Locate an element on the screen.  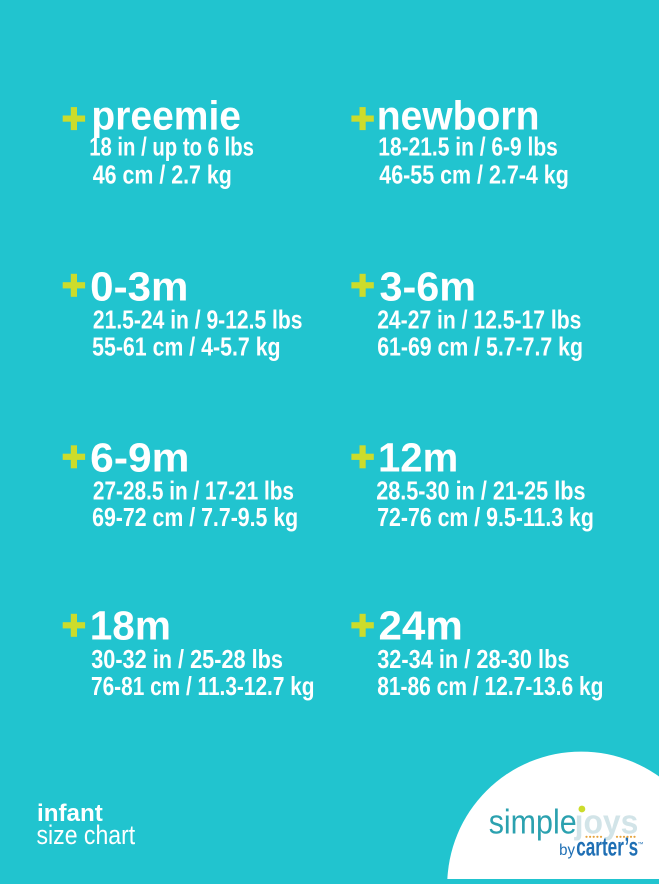
svg-text: simple is located at coordinates (533, 822).